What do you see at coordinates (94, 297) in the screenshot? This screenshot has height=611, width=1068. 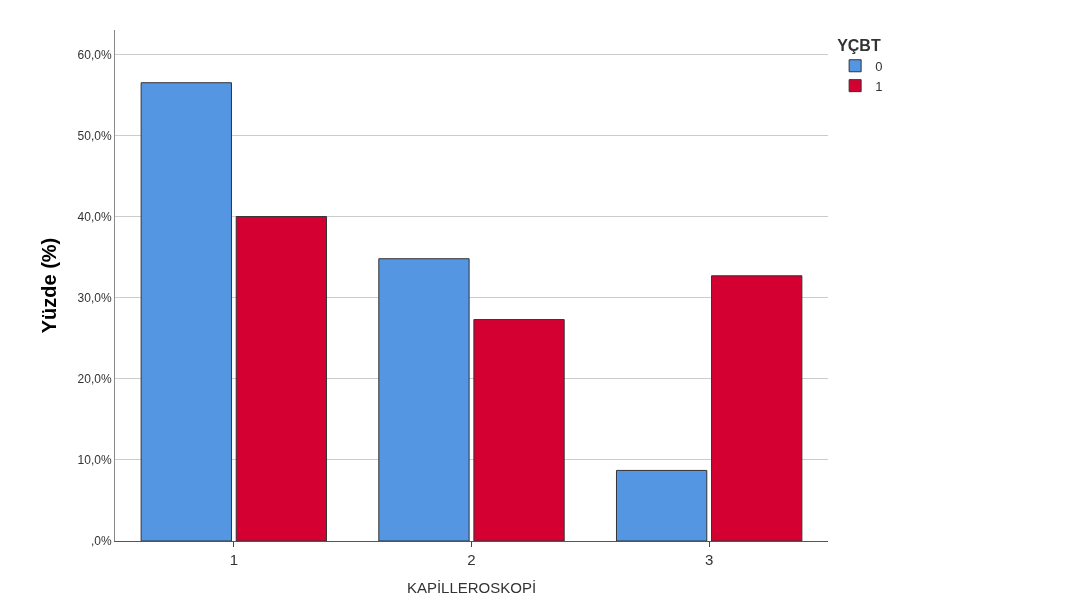 I see `y-tick-label: 30,0%` at bounding box center [94, 297].